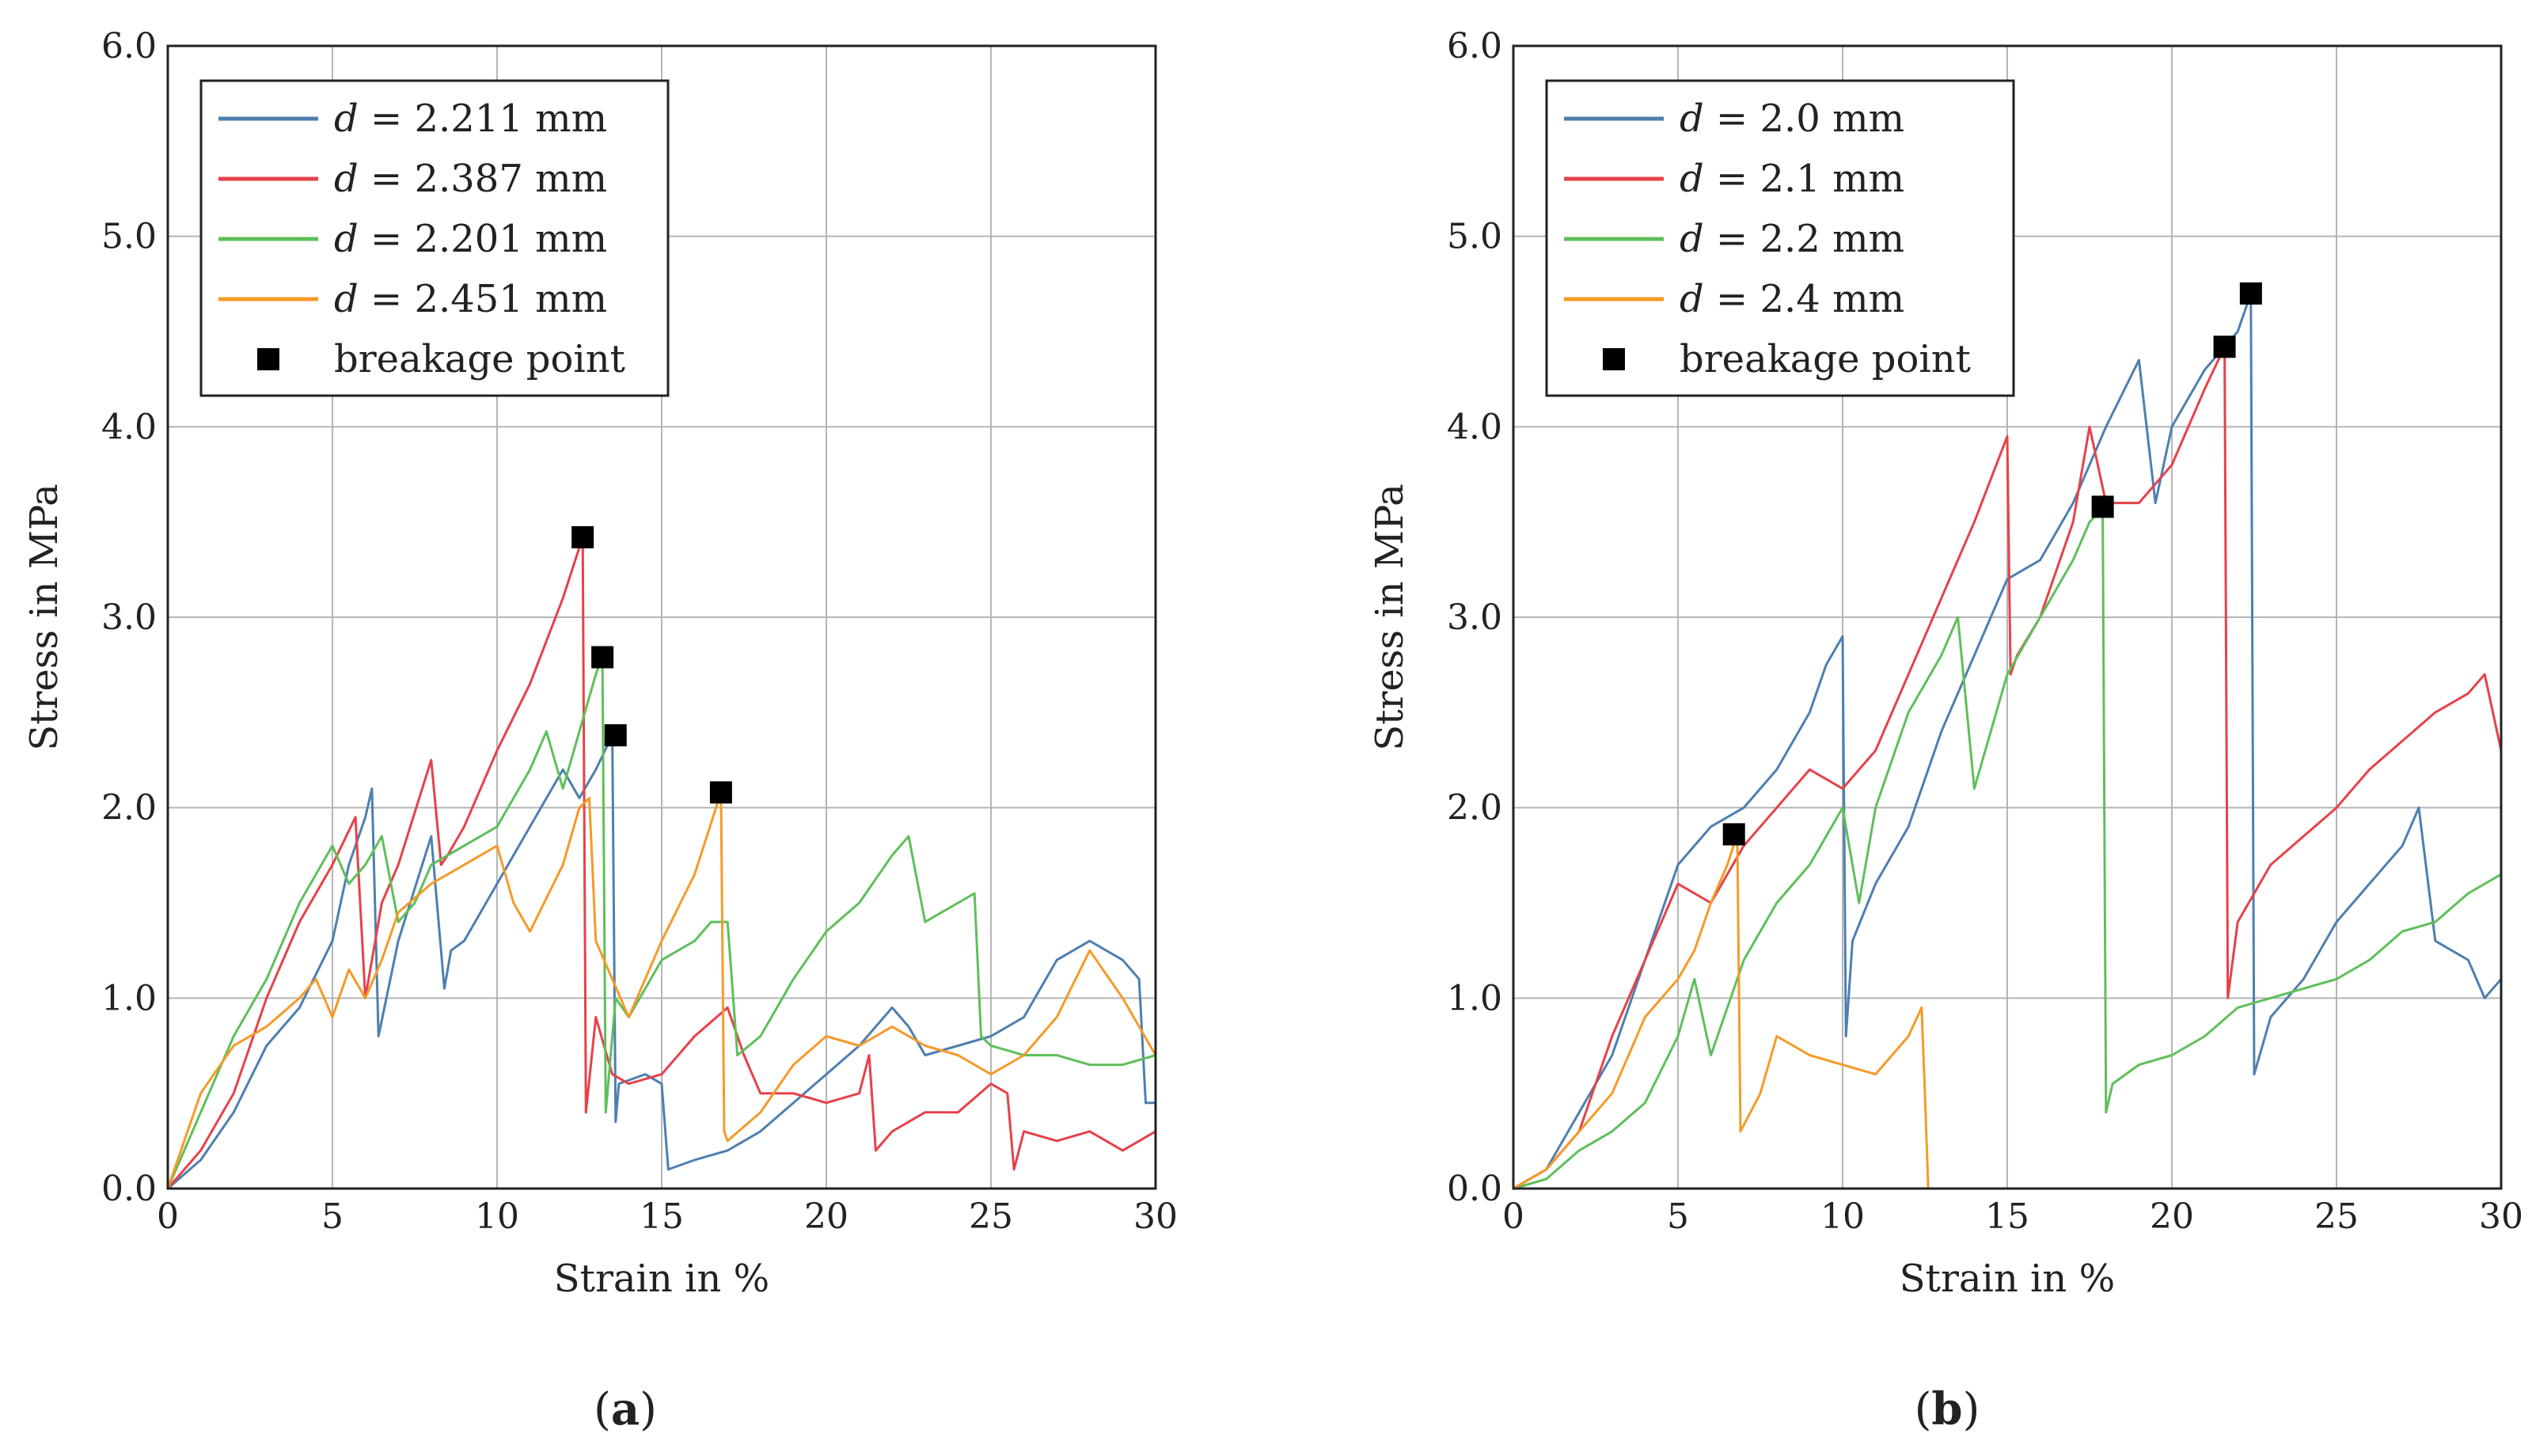 This screenshot has height=1456, width=2532. I want to click on x-tick-labels-a: 0 5 10 15 20 25 30, so click(668, 1216).